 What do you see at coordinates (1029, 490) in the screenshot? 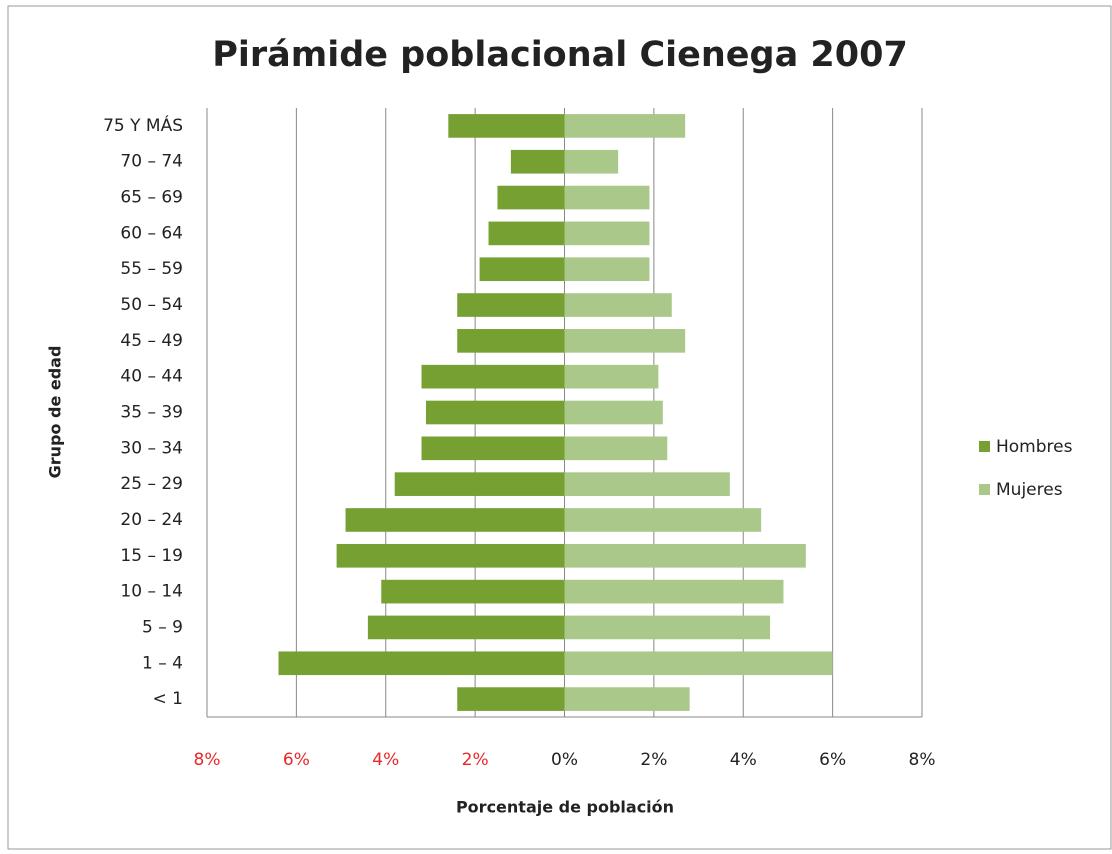
I see `legend-label: Mujeres` at bounding box center [1029, 490].